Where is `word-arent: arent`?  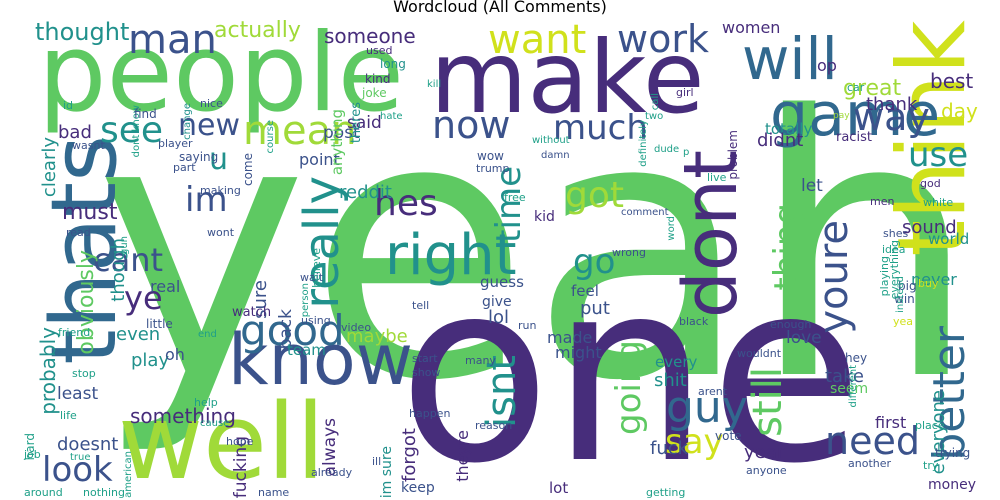 word-arent: arent is located at coordinates (713, 391).